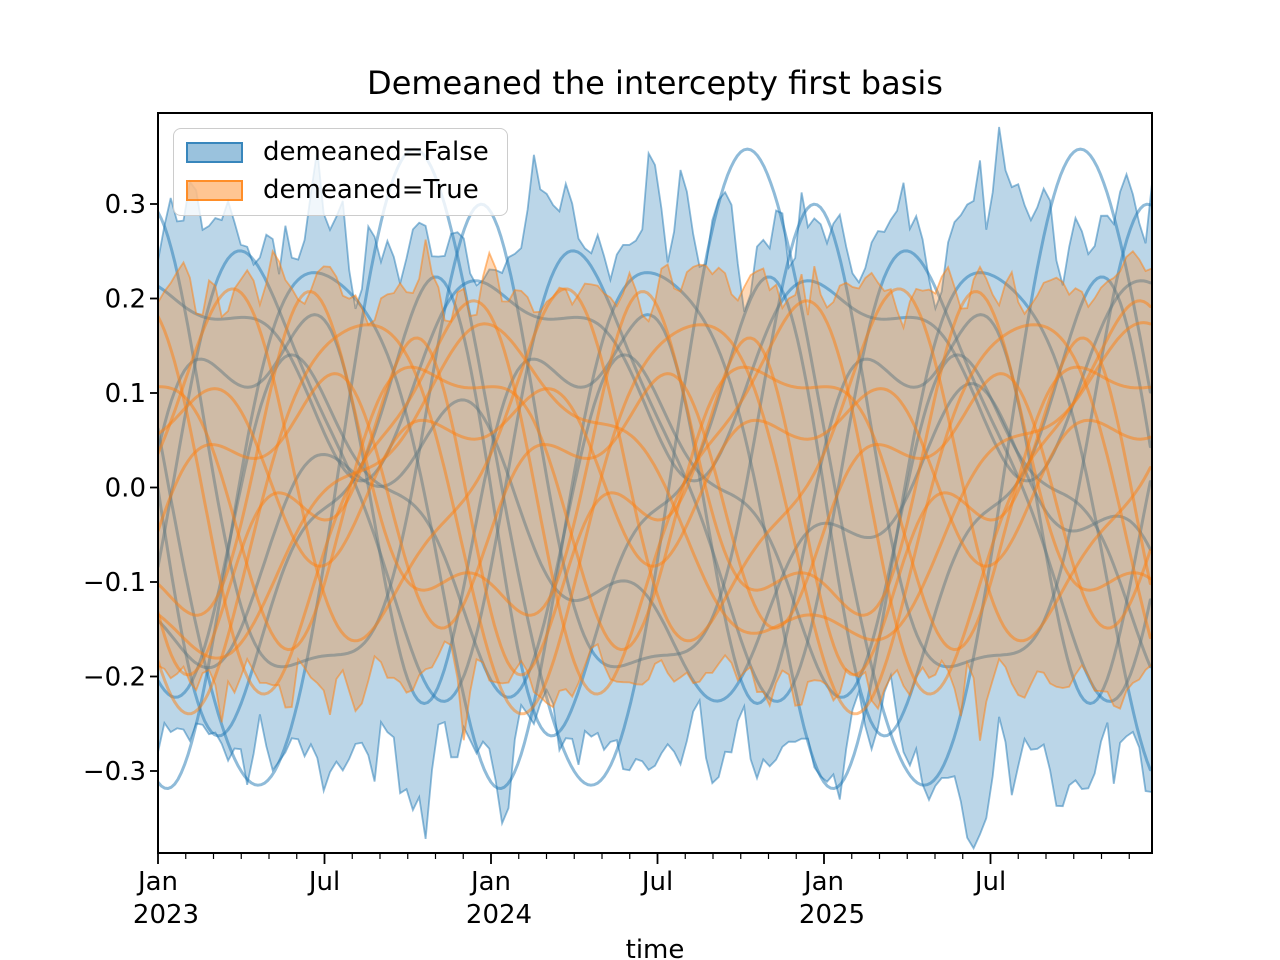  I want to click on x-tick-year-label: 2024, so click(499, 915).